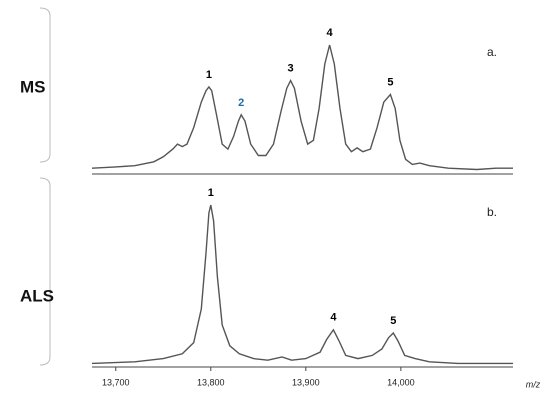 Image resolution: width=550 pixels, height=400 pixels. I want to click on x-tick-label: 14,000, so click(401, 382).